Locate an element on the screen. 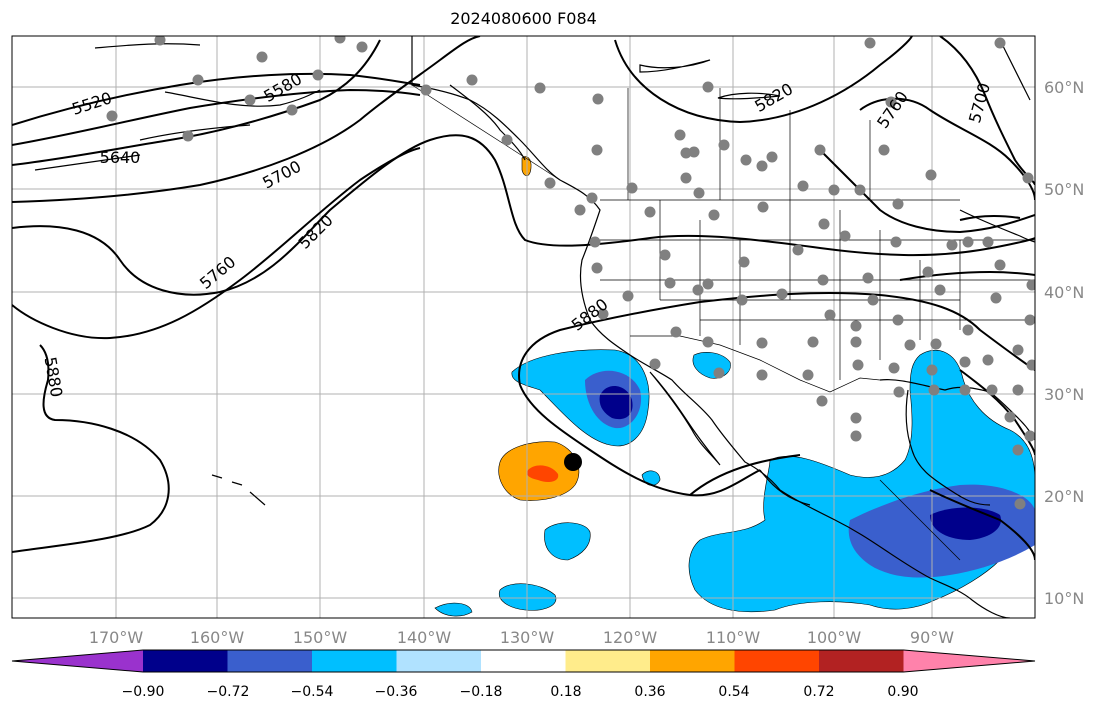 Image resolution: width=1105 pixels, height=712 pixels. lat-tick-label: 10°N is located at coordinates (1064, 598).